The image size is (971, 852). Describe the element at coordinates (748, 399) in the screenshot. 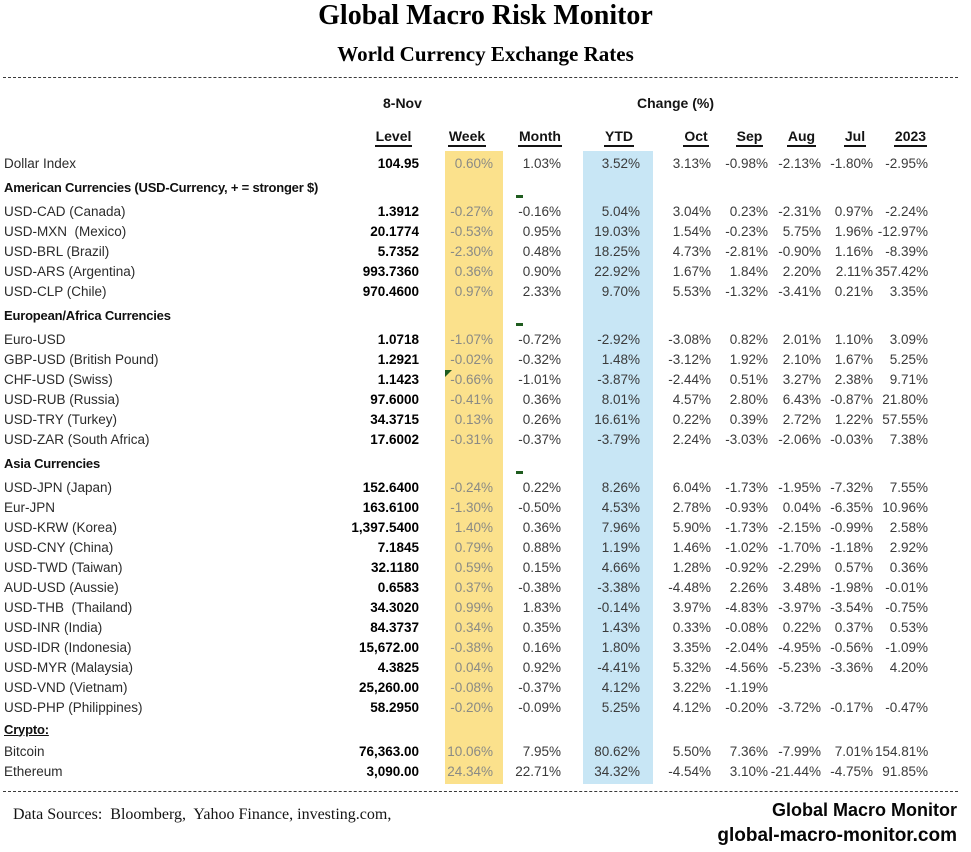

I see `cell-sep: 2.80%` at that location.